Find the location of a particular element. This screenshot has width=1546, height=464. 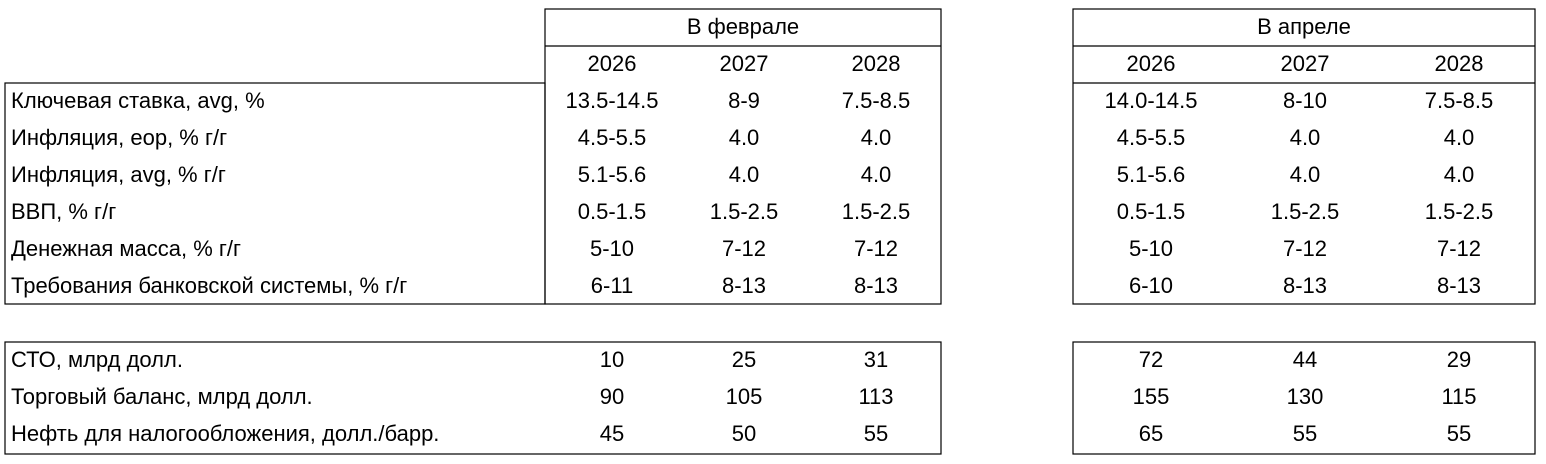

cell: 44 is located at coordinates (1305, 359).